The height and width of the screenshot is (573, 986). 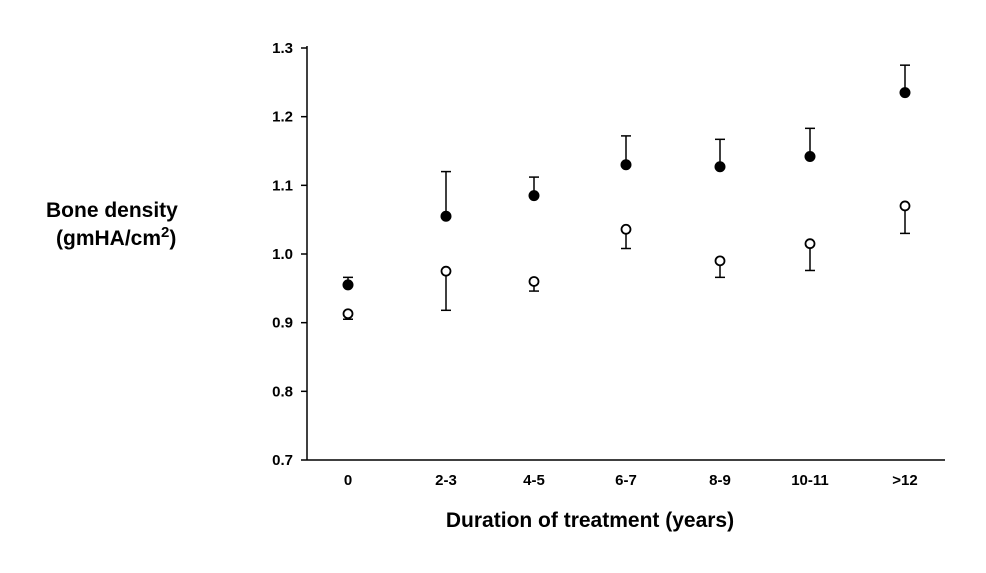 What do you see at coordinates (172, 238) in the screenshot?
I see `y-axis-title-suffix: )` at bounding box center [172, 238].